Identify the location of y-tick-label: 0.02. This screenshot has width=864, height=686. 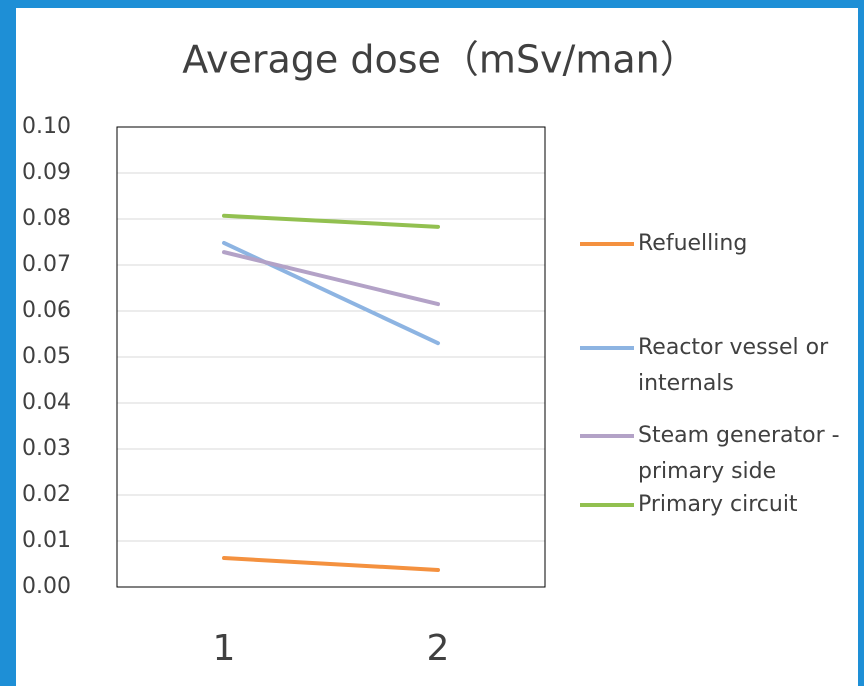
(46, 494).